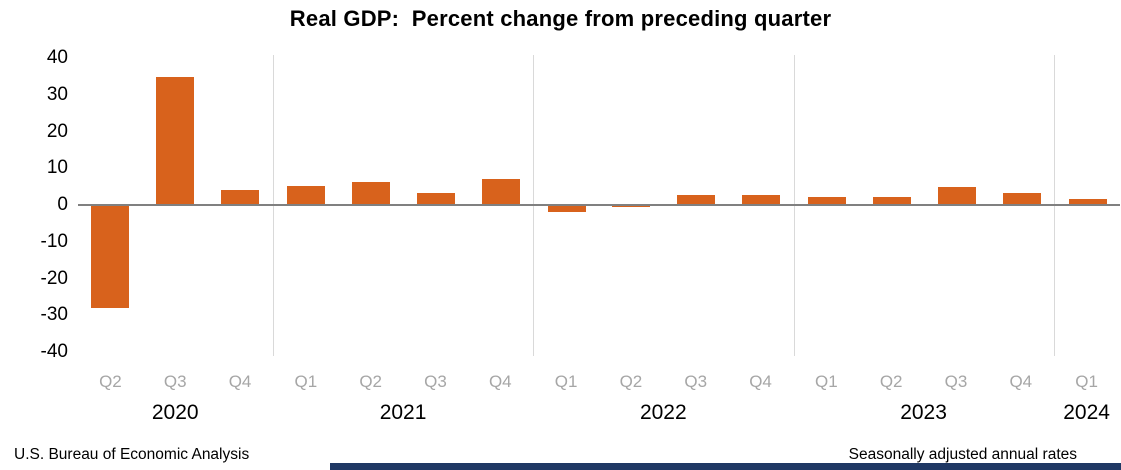 This screenshot has width=1121, height=470. I want to click on footer-accent-bar, so click(725, 466).